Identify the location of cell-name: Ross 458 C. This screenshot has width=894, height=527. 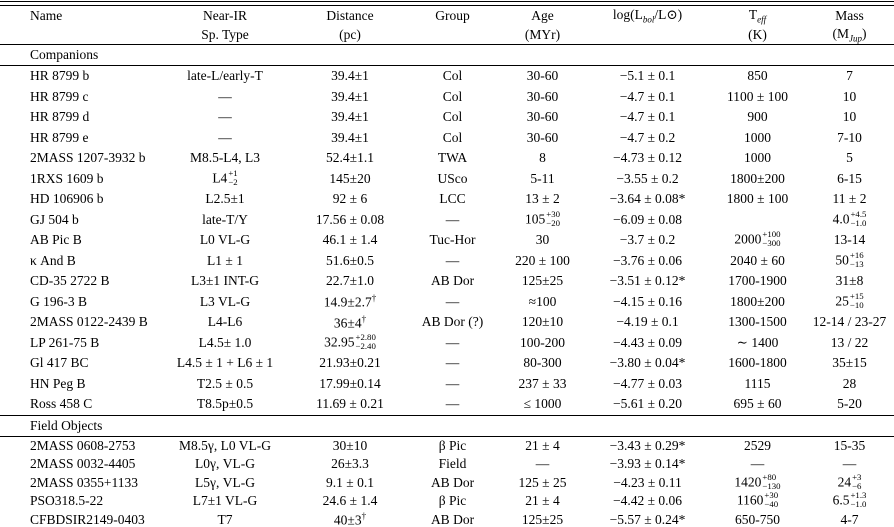
(61, 404).